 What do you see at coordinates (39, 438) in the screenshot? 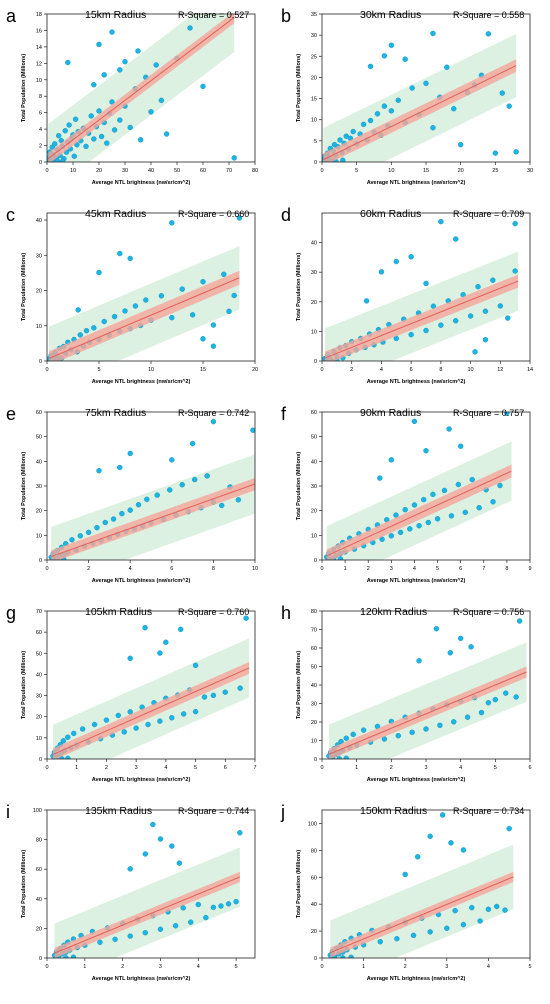
I see `y-tick-label: 50` at bounding box center [39, 438].